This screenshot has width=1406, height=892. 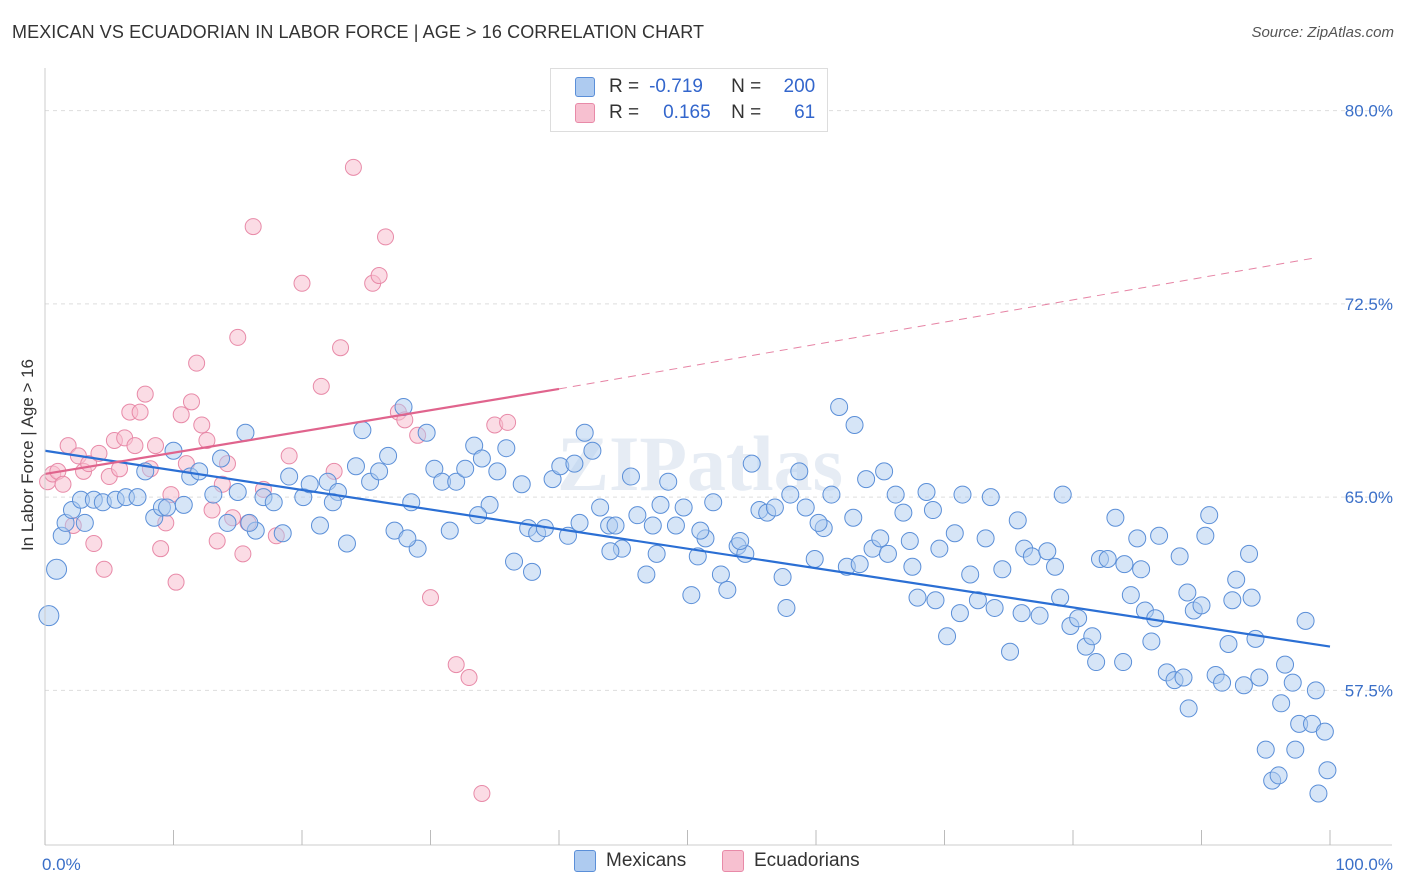 What do you see at coordinates (791, 861) in the screenshot?
I see `legend-item-ecuadorians: Ecuadorians` at bounding box center [791, 861].